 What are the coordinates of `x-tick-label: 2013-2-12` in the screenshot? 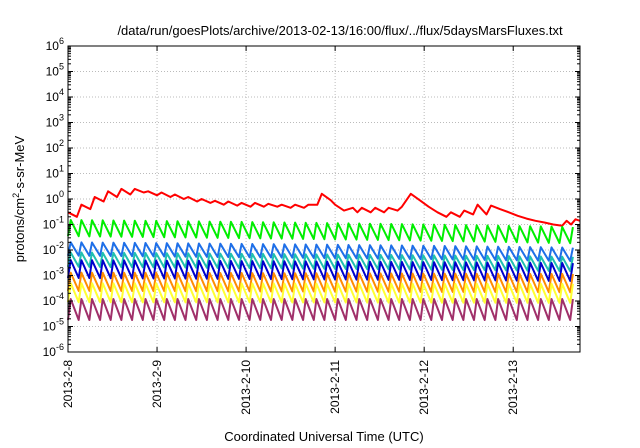 It's located at (424, 387).